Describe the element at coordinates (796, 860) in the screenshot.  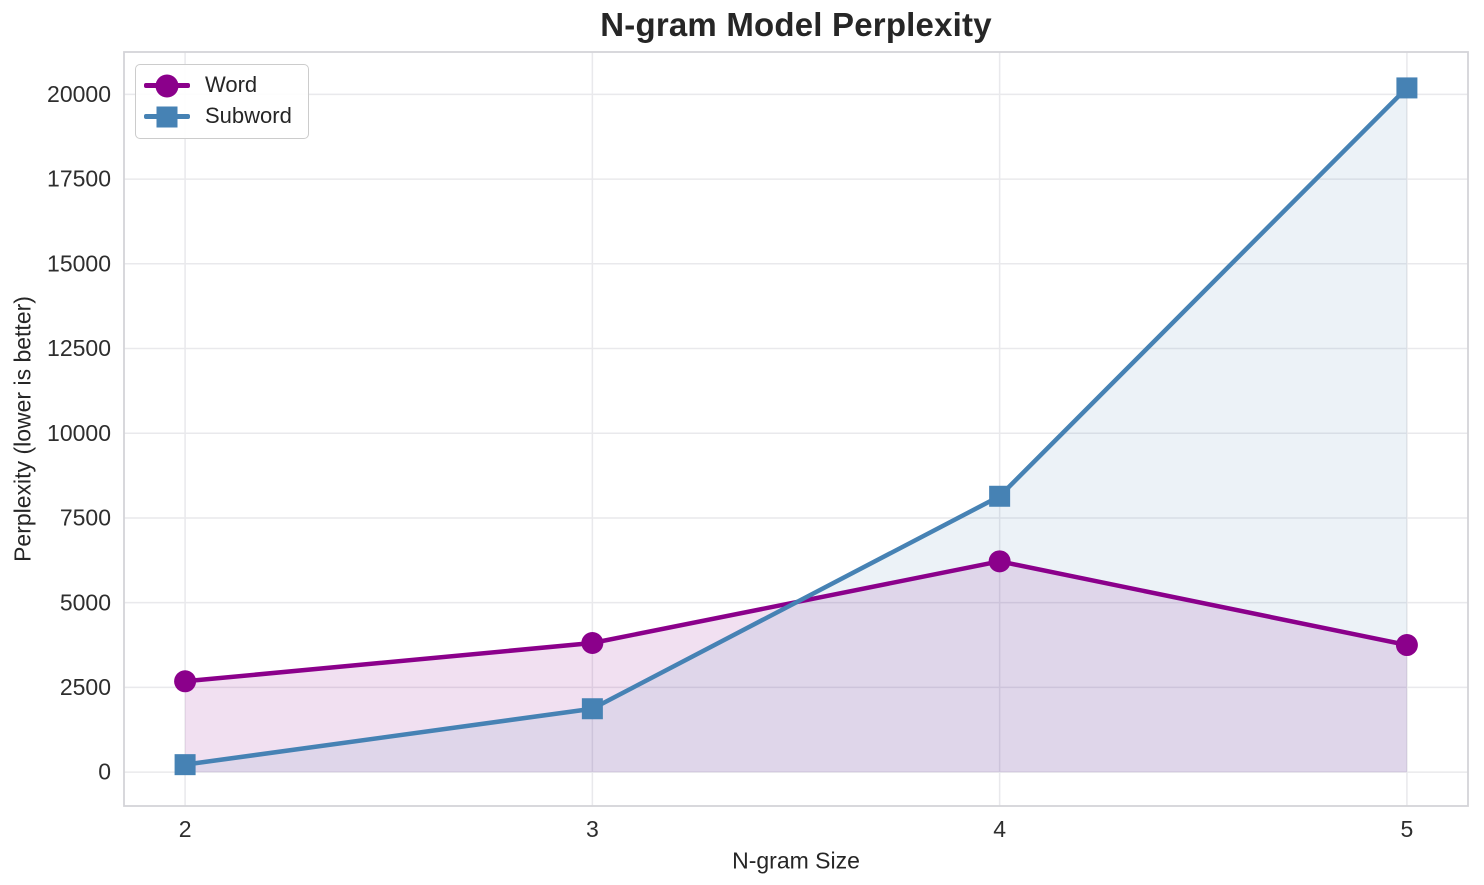
I see `x-axis-label: N-gram Size` at that location.